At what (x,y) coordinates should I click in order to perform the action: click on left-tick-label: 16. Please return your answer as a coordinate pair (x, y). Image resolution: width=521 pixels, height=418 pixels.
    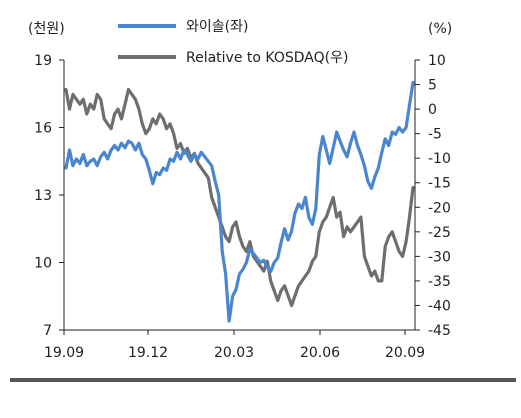
    Looking at the image, I should click on (43, 129).